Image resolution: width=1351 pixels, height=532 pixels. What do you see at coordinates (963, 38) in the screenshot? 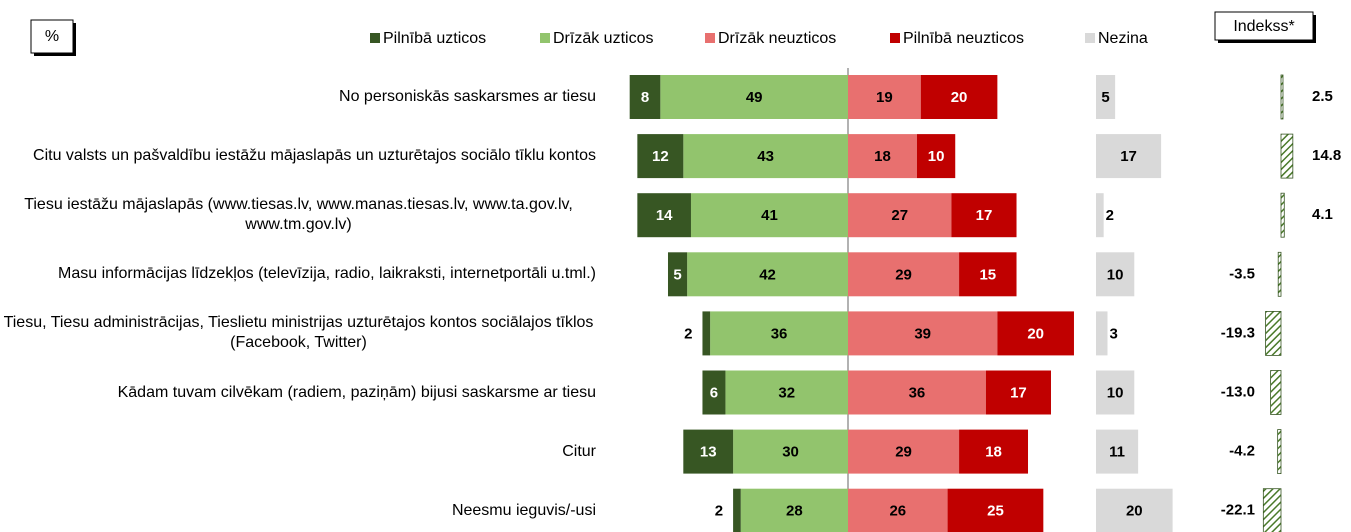
I see `legend-label: Pilnībā neuzticos` at bounding box center [963, 38].